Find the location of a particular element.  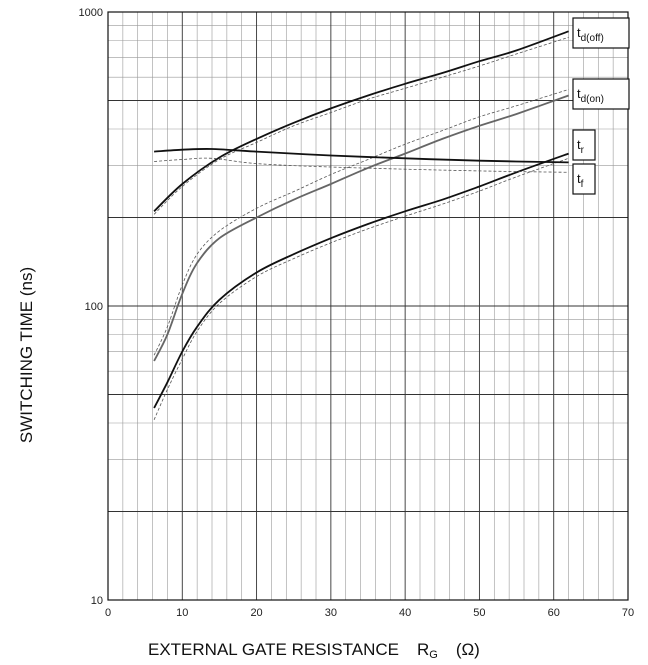

x-axis-title-text: EXTERNAL GATE RESISTANCE is located at coordinates (273, 649).